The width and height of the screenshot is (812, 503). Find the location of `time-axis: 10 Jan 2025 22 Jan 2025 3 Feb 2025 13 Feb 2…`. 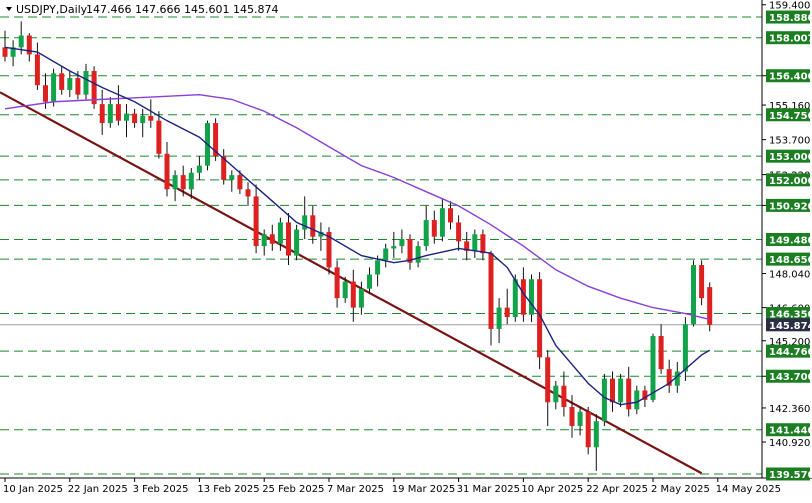

time-axis: 10 Jan 2025 22 Jan 2025 3 Feb 2025 13 Feb 2… is located at coordinates (392, 486).